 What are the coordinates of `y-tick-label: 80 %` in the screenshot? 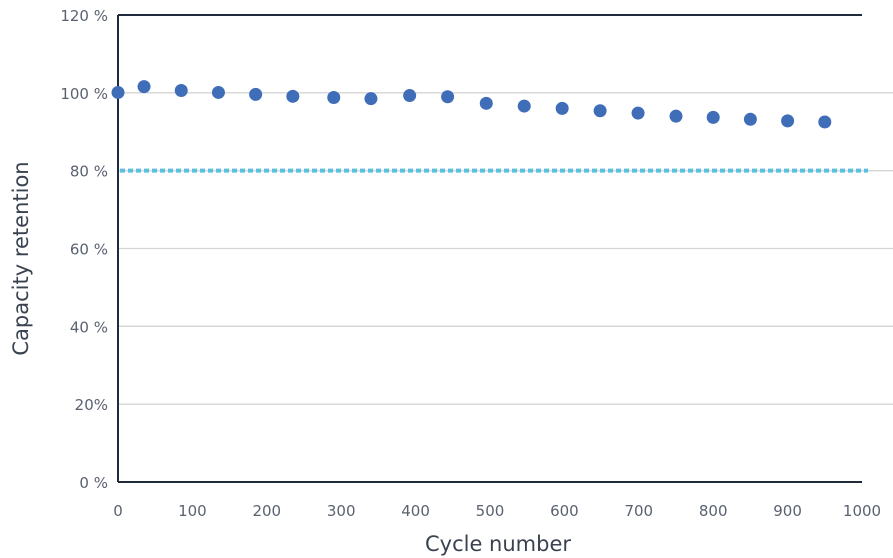 It's located at (89, 172).